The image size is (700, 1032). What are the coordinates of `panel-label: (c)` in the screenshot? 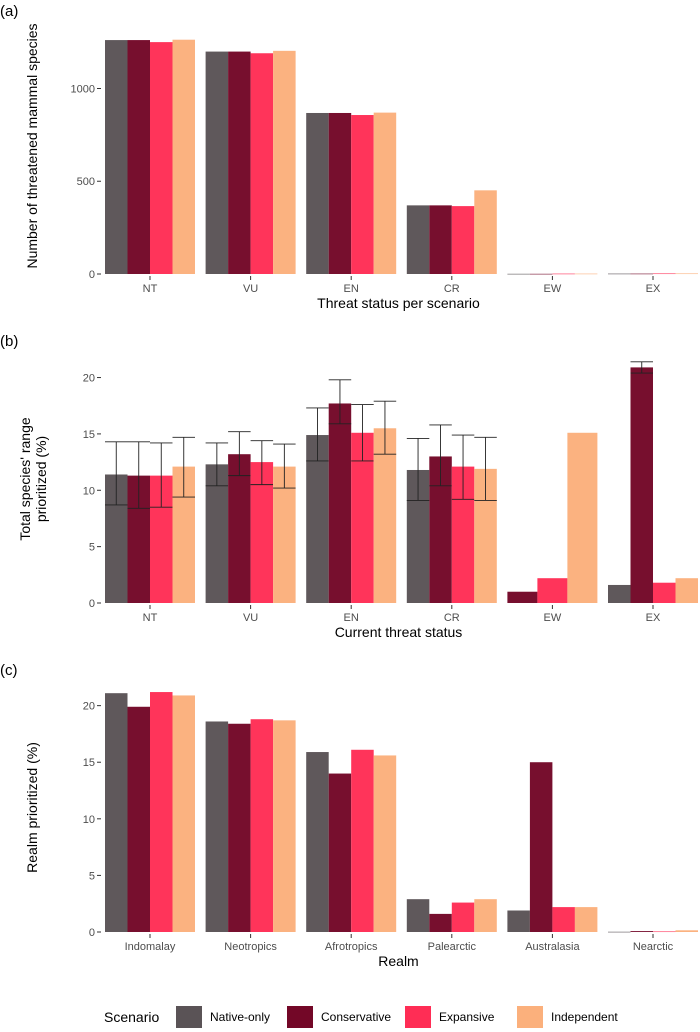 It's located at (9, 670).